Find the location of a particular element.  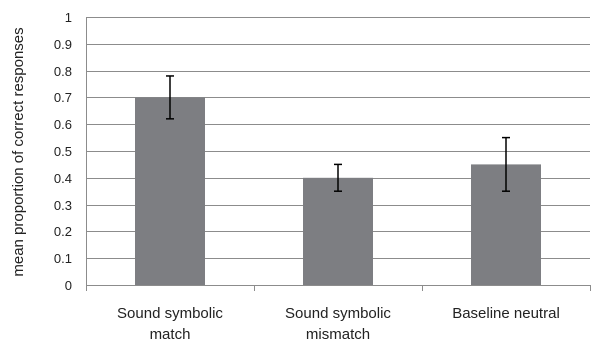

y-tick-label: 0.2 is located at coordinates (63, 231).